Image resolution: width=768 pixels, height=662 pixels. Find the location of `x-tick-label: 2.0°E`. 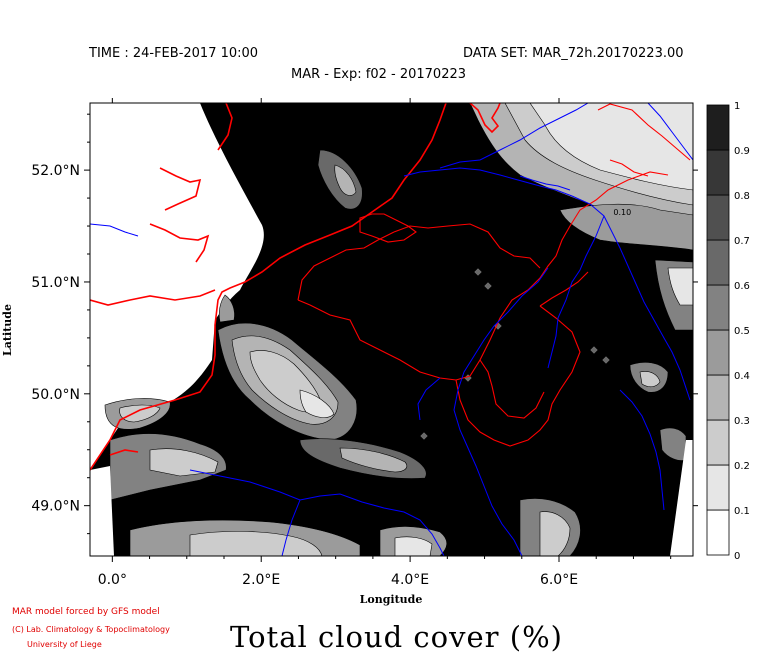

x-tick-label: 2.0°E is located at coordinates (261, 580).